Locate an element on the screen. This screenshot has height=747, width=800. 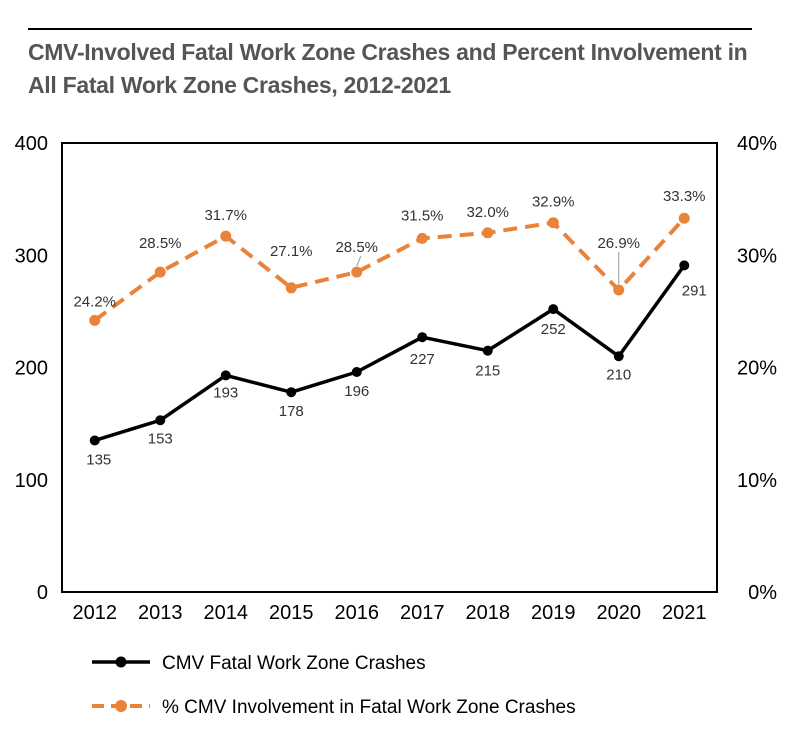
percent-data-label: 26.9% is located at coordinates (618, 243).